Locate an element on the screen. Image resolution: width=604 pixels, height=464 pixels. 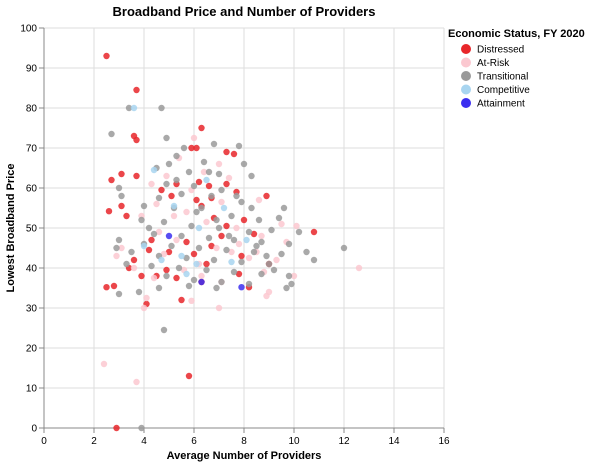
legend-label-at-risk: At-Risk is located at coordinates (493, 63).